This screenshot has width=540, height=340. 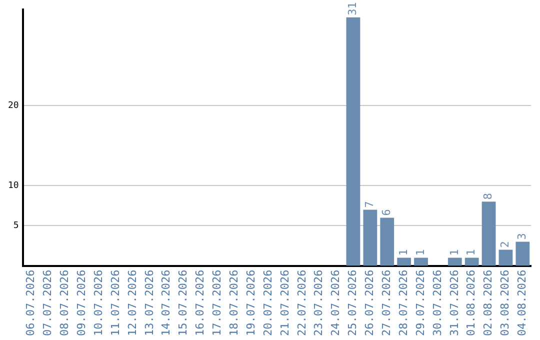 I want to click on data-label: 2, so click(x=505, y=244).